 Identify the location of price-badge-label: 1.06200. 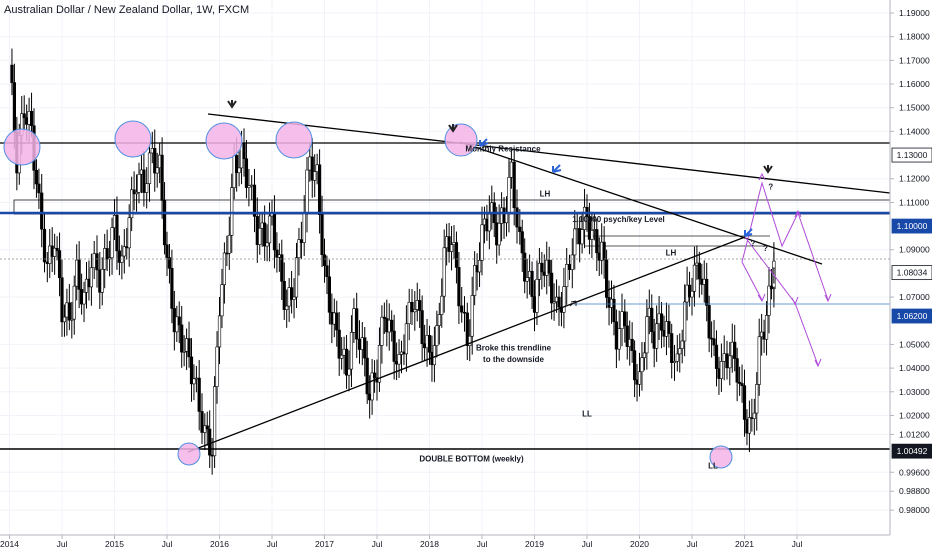
(912, 316).